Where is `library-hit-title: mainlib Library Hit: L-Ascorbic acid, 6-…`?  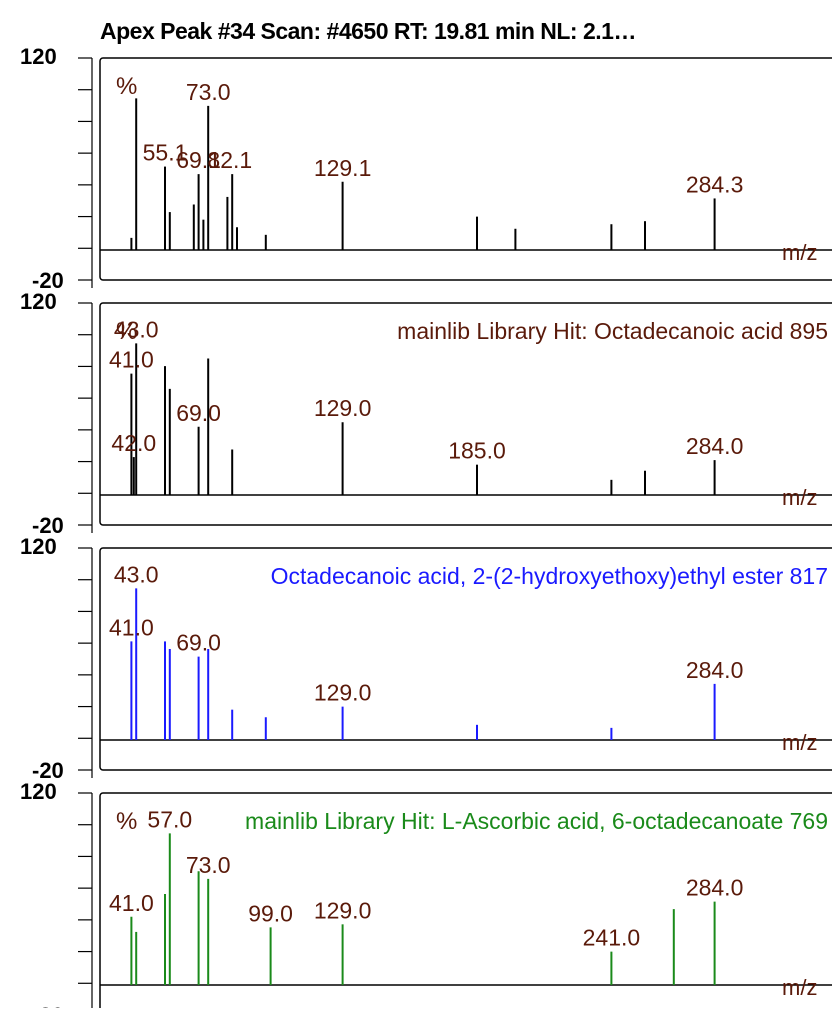
library-hit-title: mainlib Library Hit: L-Ascorbic acid, 6-… is located at coordinates (536, 821).